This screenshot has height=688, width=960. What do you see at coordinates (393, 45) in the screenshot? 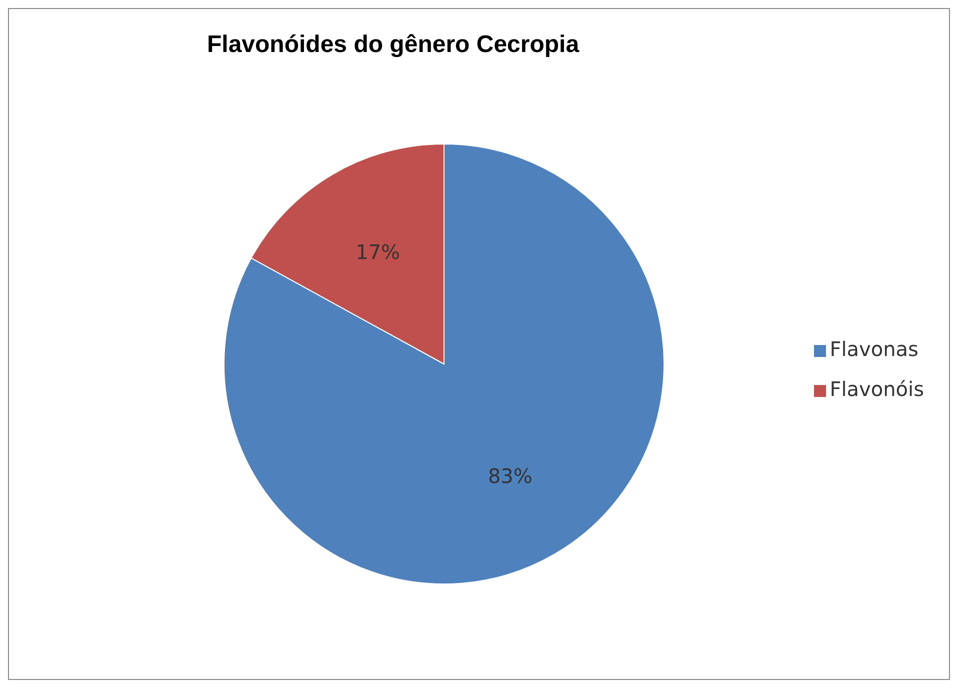
I see `chart-title: Flavonóides do gênero Cecropia` at bounding box center [393, 45].